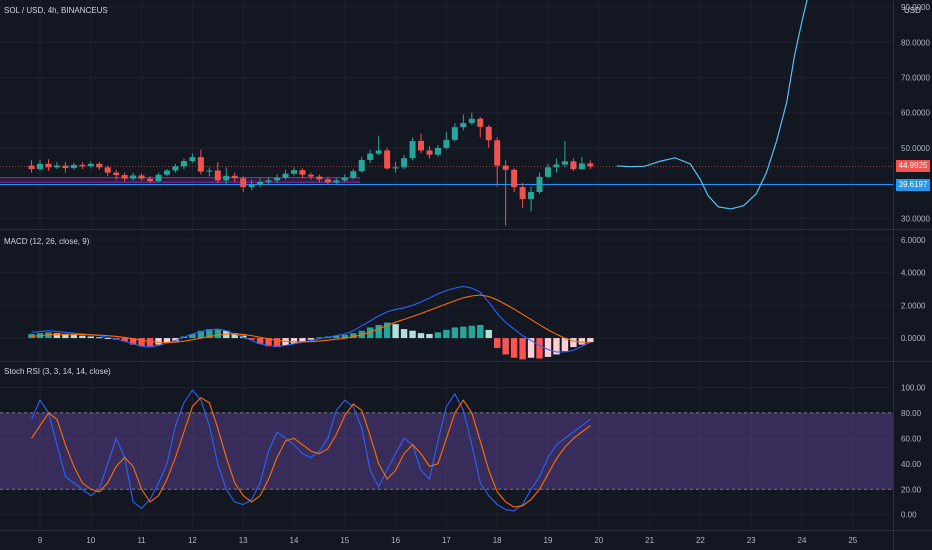 This screenshot has height=550, width=932. I want to click on stoch-tick-label: 60.00, so click(911, 438).